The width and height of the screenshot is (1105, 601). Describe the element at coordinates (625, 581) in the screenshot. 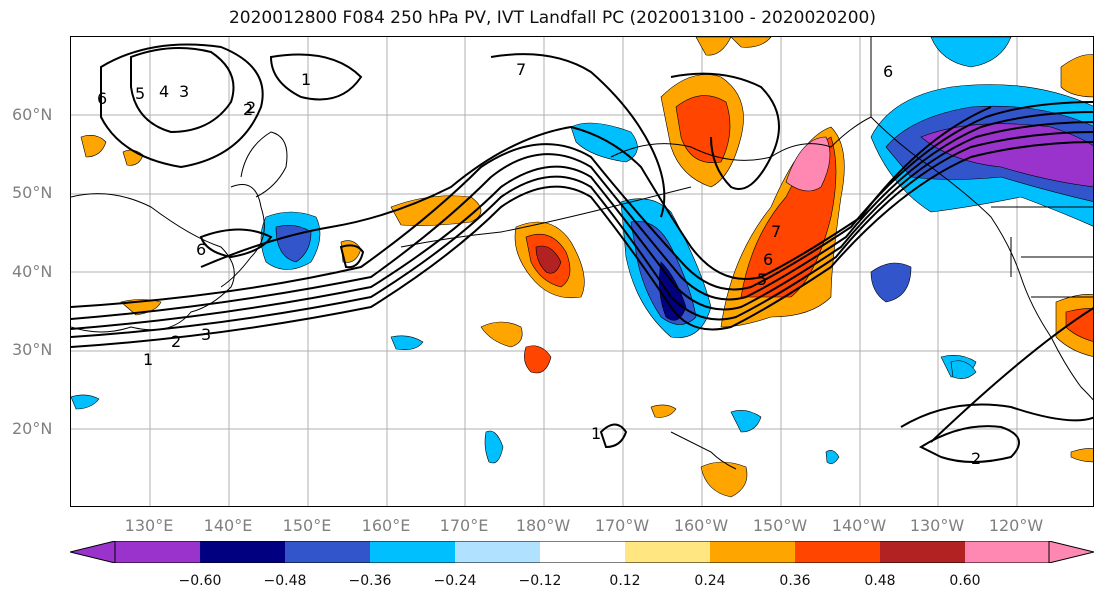

I see `colorbar-tick: 0.12` at that location.